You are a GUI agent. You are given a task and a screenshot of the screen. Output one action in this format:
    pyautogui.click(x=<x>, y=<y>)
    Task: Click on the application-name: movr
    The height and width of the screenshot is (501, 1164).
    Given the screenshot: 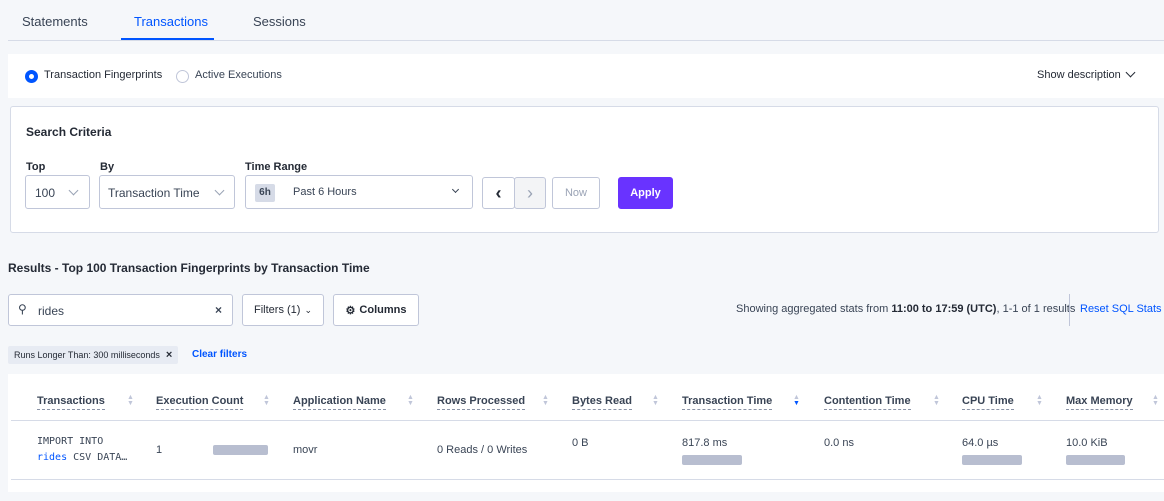 What is the action you would take?
    pyautogui.click(x=305, y=450)
    